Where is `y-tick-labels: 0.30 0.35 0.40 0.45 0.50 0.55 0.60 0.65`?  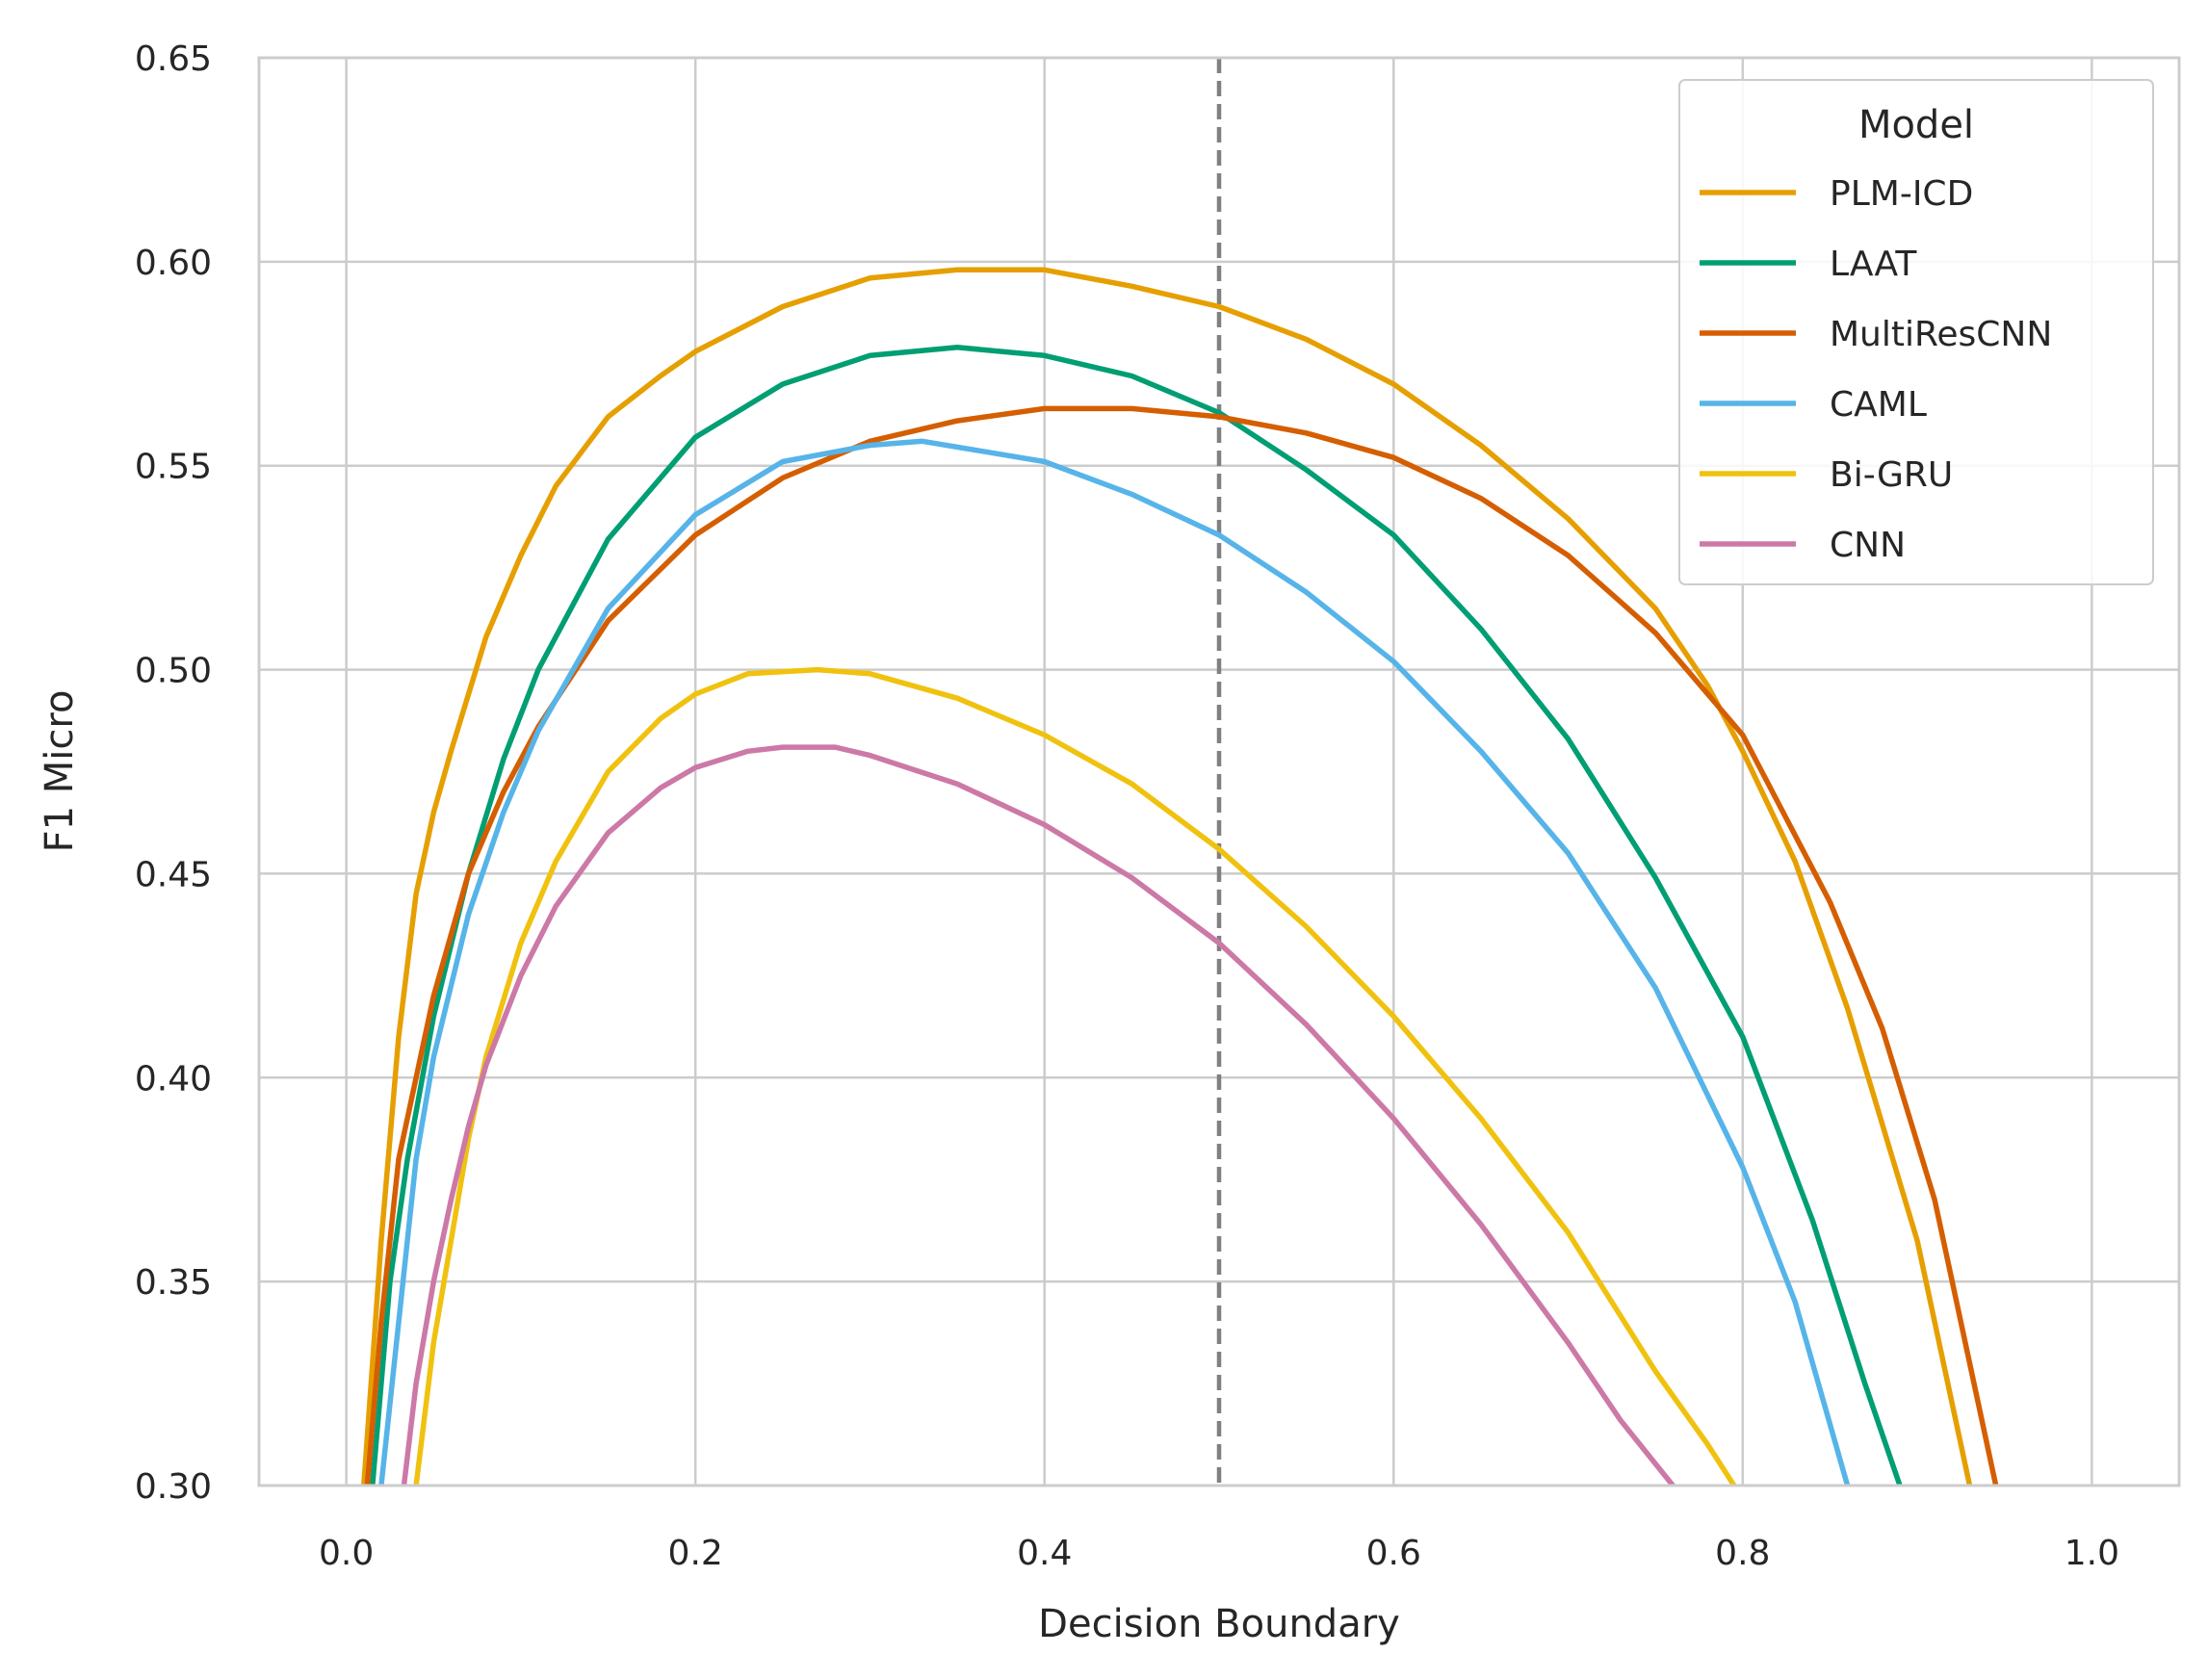 y-tick-labels: 0.30 0.35 0.40 0.45 0.50 0.55 0.60 0.65 is located at coordinates (173, 773).